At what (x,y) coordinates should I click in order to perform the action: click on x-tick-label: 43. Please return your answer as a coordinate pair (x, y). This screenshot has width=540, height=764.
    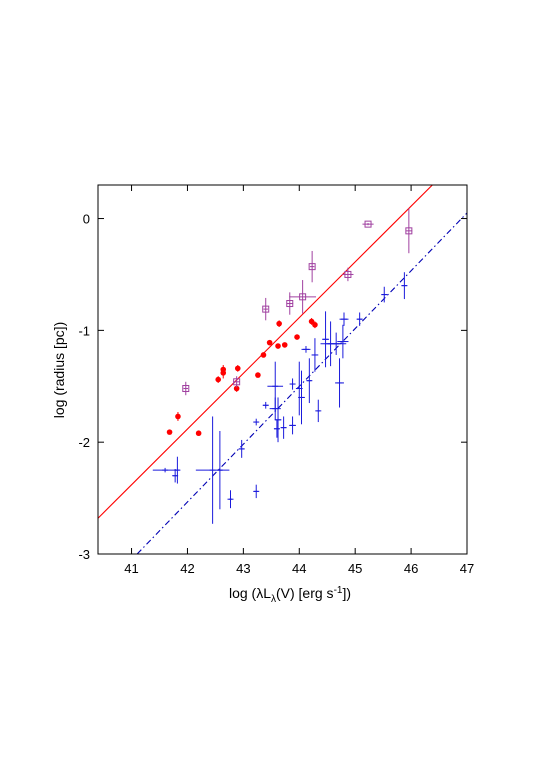
    Looking at the image, I should click on (243, 568).